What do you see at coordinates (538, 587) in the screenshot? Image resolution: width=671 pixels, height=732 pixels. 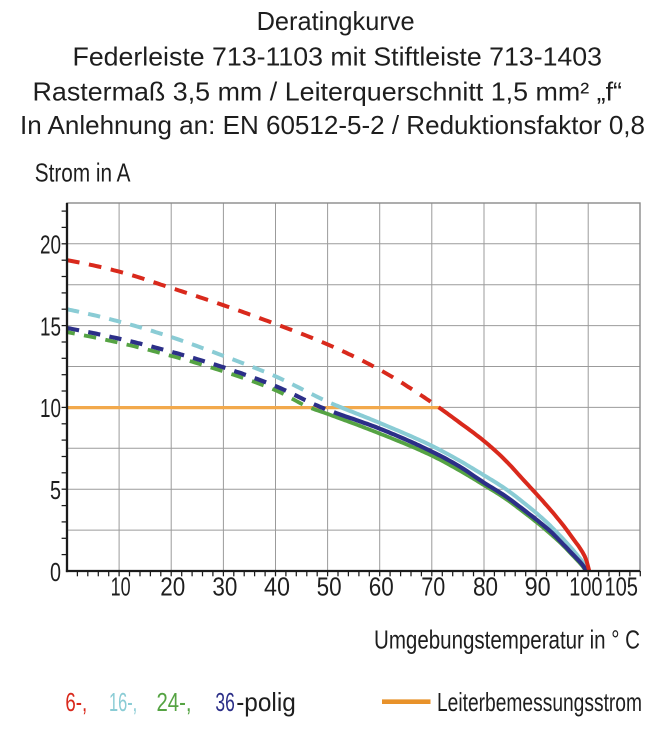 I see `svg-text: 90` at bounding box center [538, 587].